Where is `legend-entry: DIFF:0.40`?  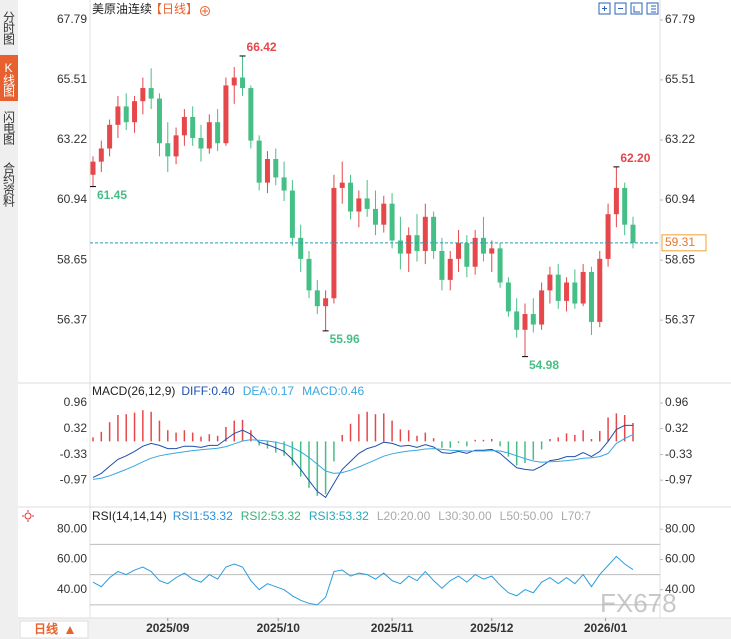
legend-entry: DIFF:0.40 is located at coordinates (208, 391).